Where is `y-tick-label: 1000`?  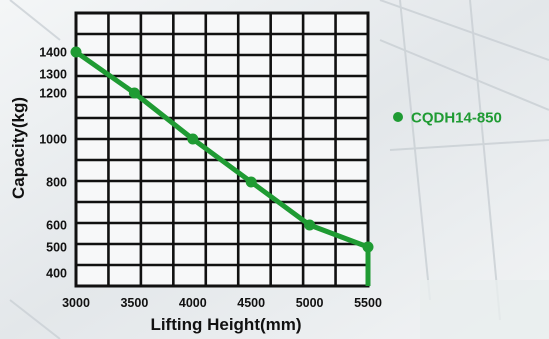 y-tick-label: 1000 is located at coordinates (53, 140).